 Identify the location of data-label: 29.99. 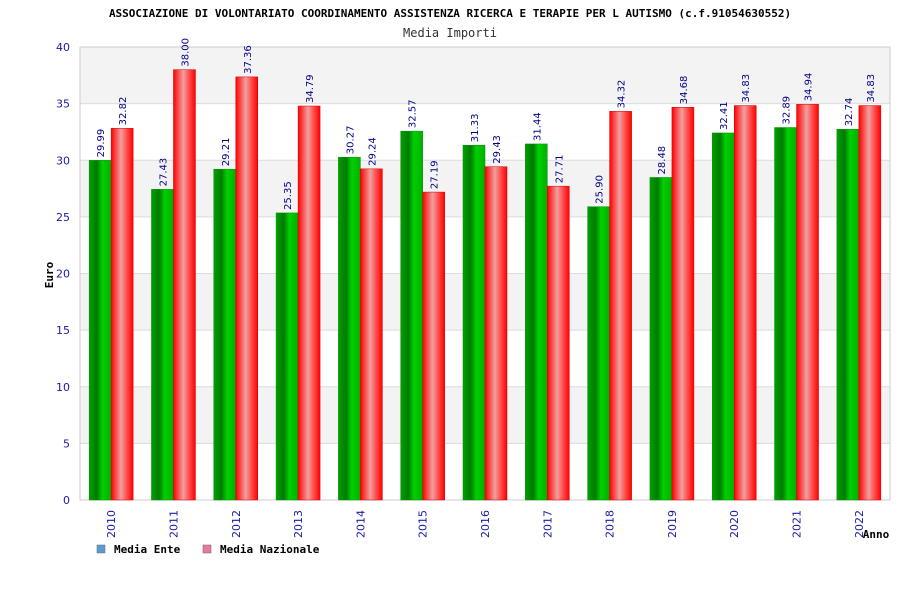
(101, 143).